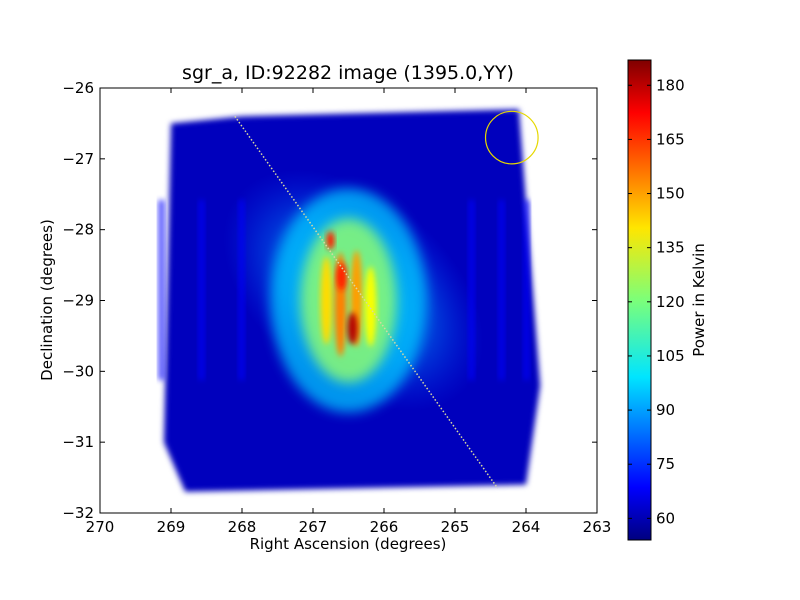 Image resolution: width=800 pixels, height=600 pixels. What do you see at coordinates (78, 159) in the screenshot?
I see `y-tick-label: −27` at bounding box center [78, 159].